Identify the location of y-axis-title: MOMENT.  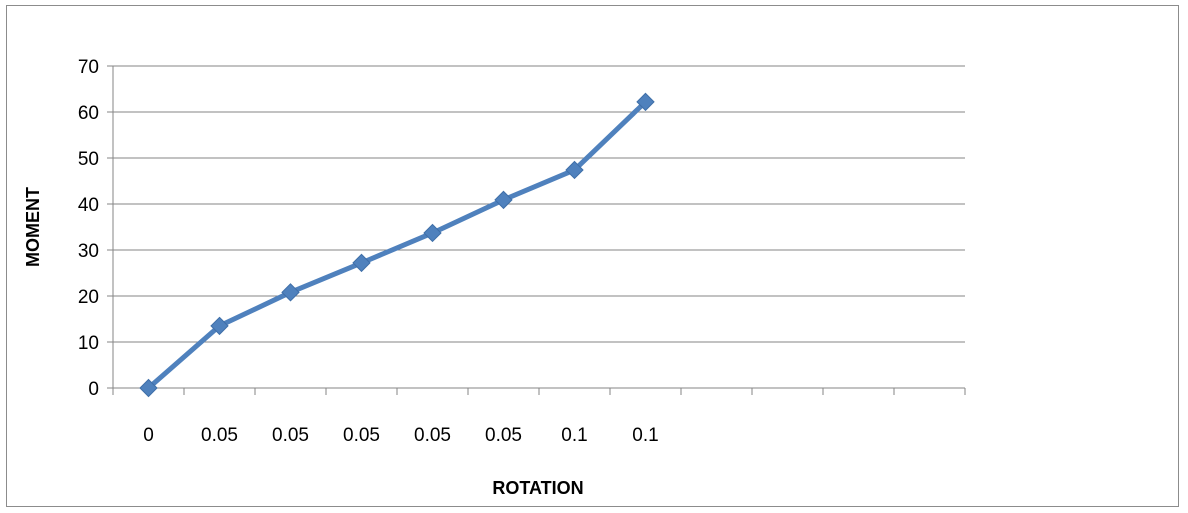
(33, 227).